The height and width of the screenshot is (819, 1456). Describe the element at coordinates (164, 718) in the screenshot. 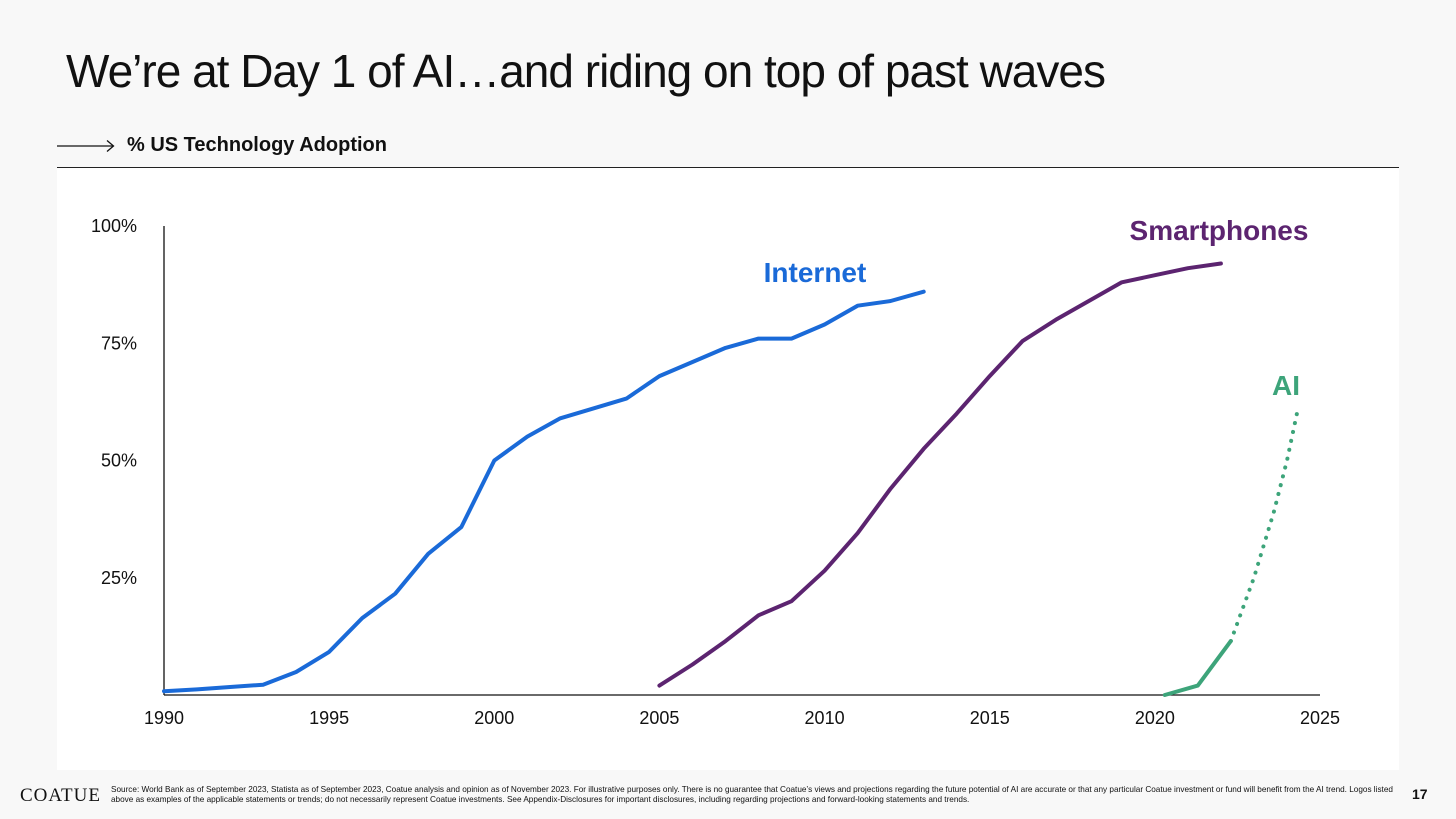

I see `x-tick-label: 1990` at that location.